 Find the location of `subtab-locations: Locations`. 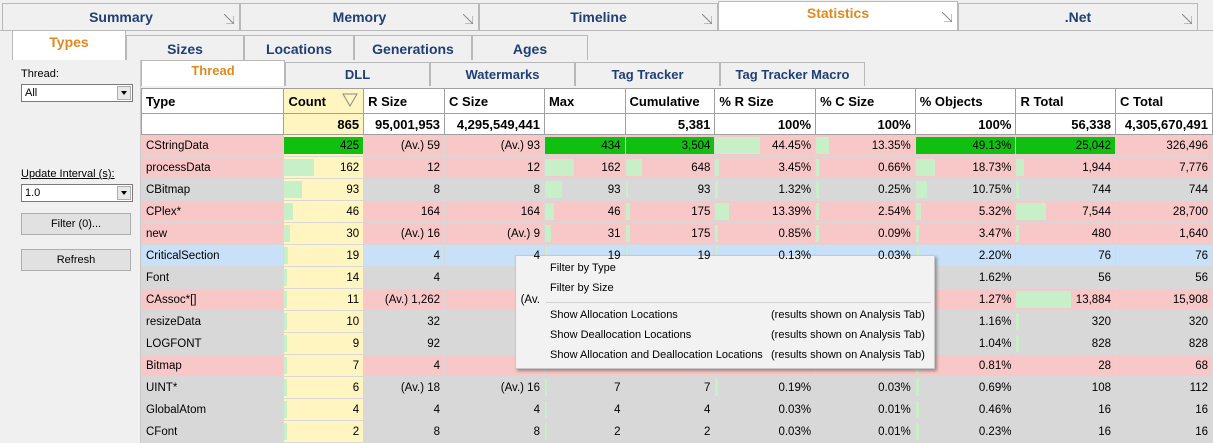

subtab-locations: Locations is located at coordinates (299, 47).